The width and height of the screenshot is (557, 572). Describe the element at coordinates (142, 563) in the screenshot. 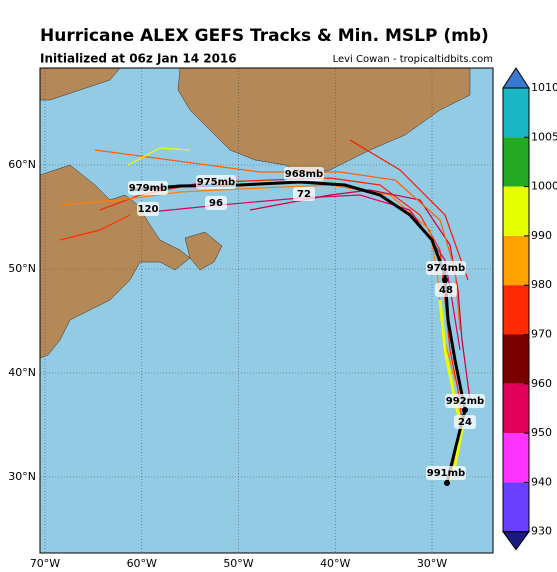

I see `lon-label: 60°W` at that location.